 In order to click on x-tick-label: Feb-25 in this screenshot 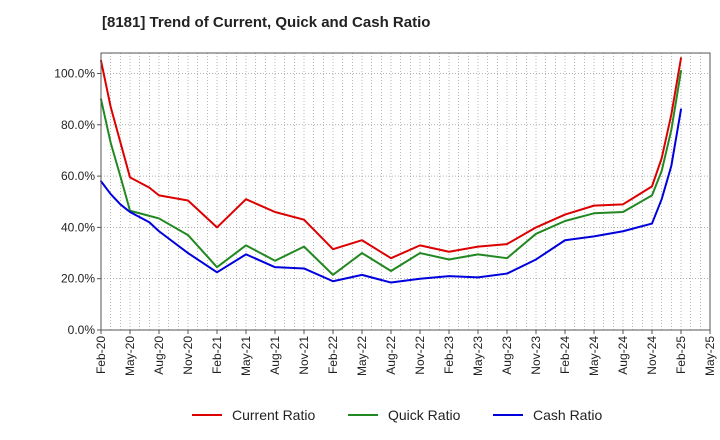, I will do `click(681, 355)`.